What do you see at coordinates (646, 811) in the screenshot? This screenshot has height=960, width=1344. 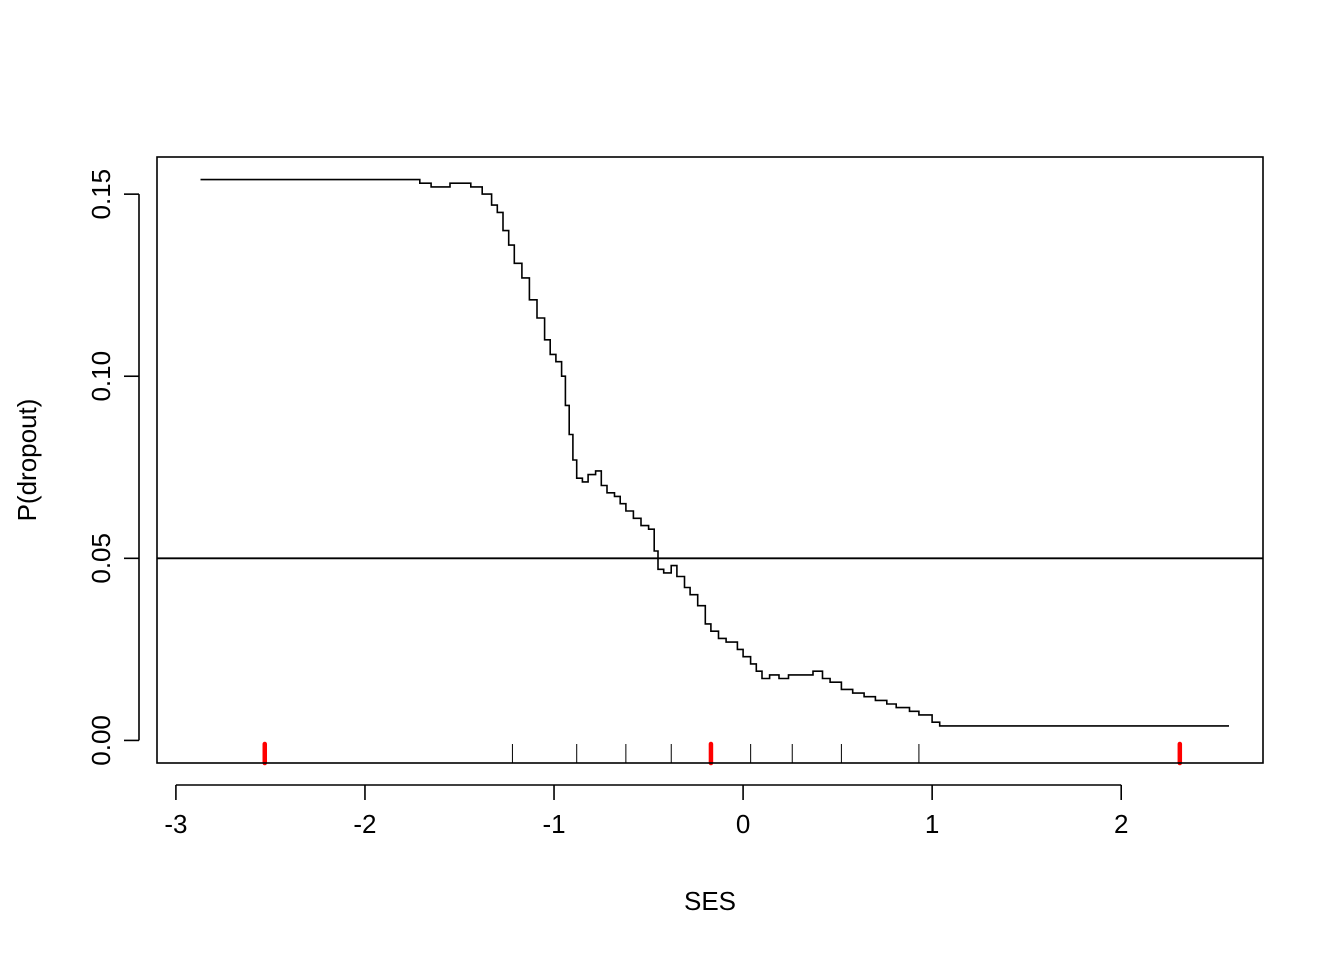 I see `x-axis: -3 -2 -1 0 1 2` at bounding box center [646, 811].